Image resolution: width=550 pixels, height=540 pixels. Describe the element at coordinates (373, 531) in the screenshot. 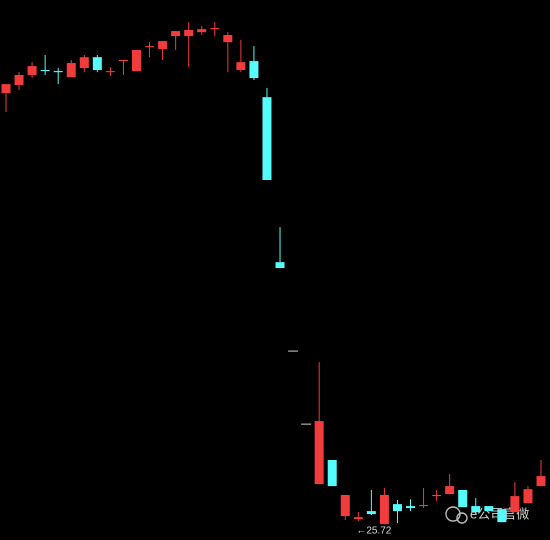

I see `low-label: ←25.72` at that location.